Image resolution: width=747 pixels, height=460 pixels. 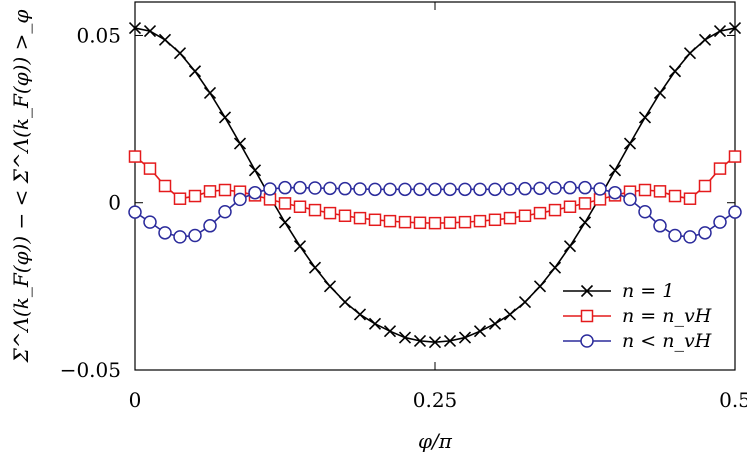 What do you see at coordinates (135, 400) in the screenshot?
I see `x-tick-label-0: 0` at bounding box center [135, 400].